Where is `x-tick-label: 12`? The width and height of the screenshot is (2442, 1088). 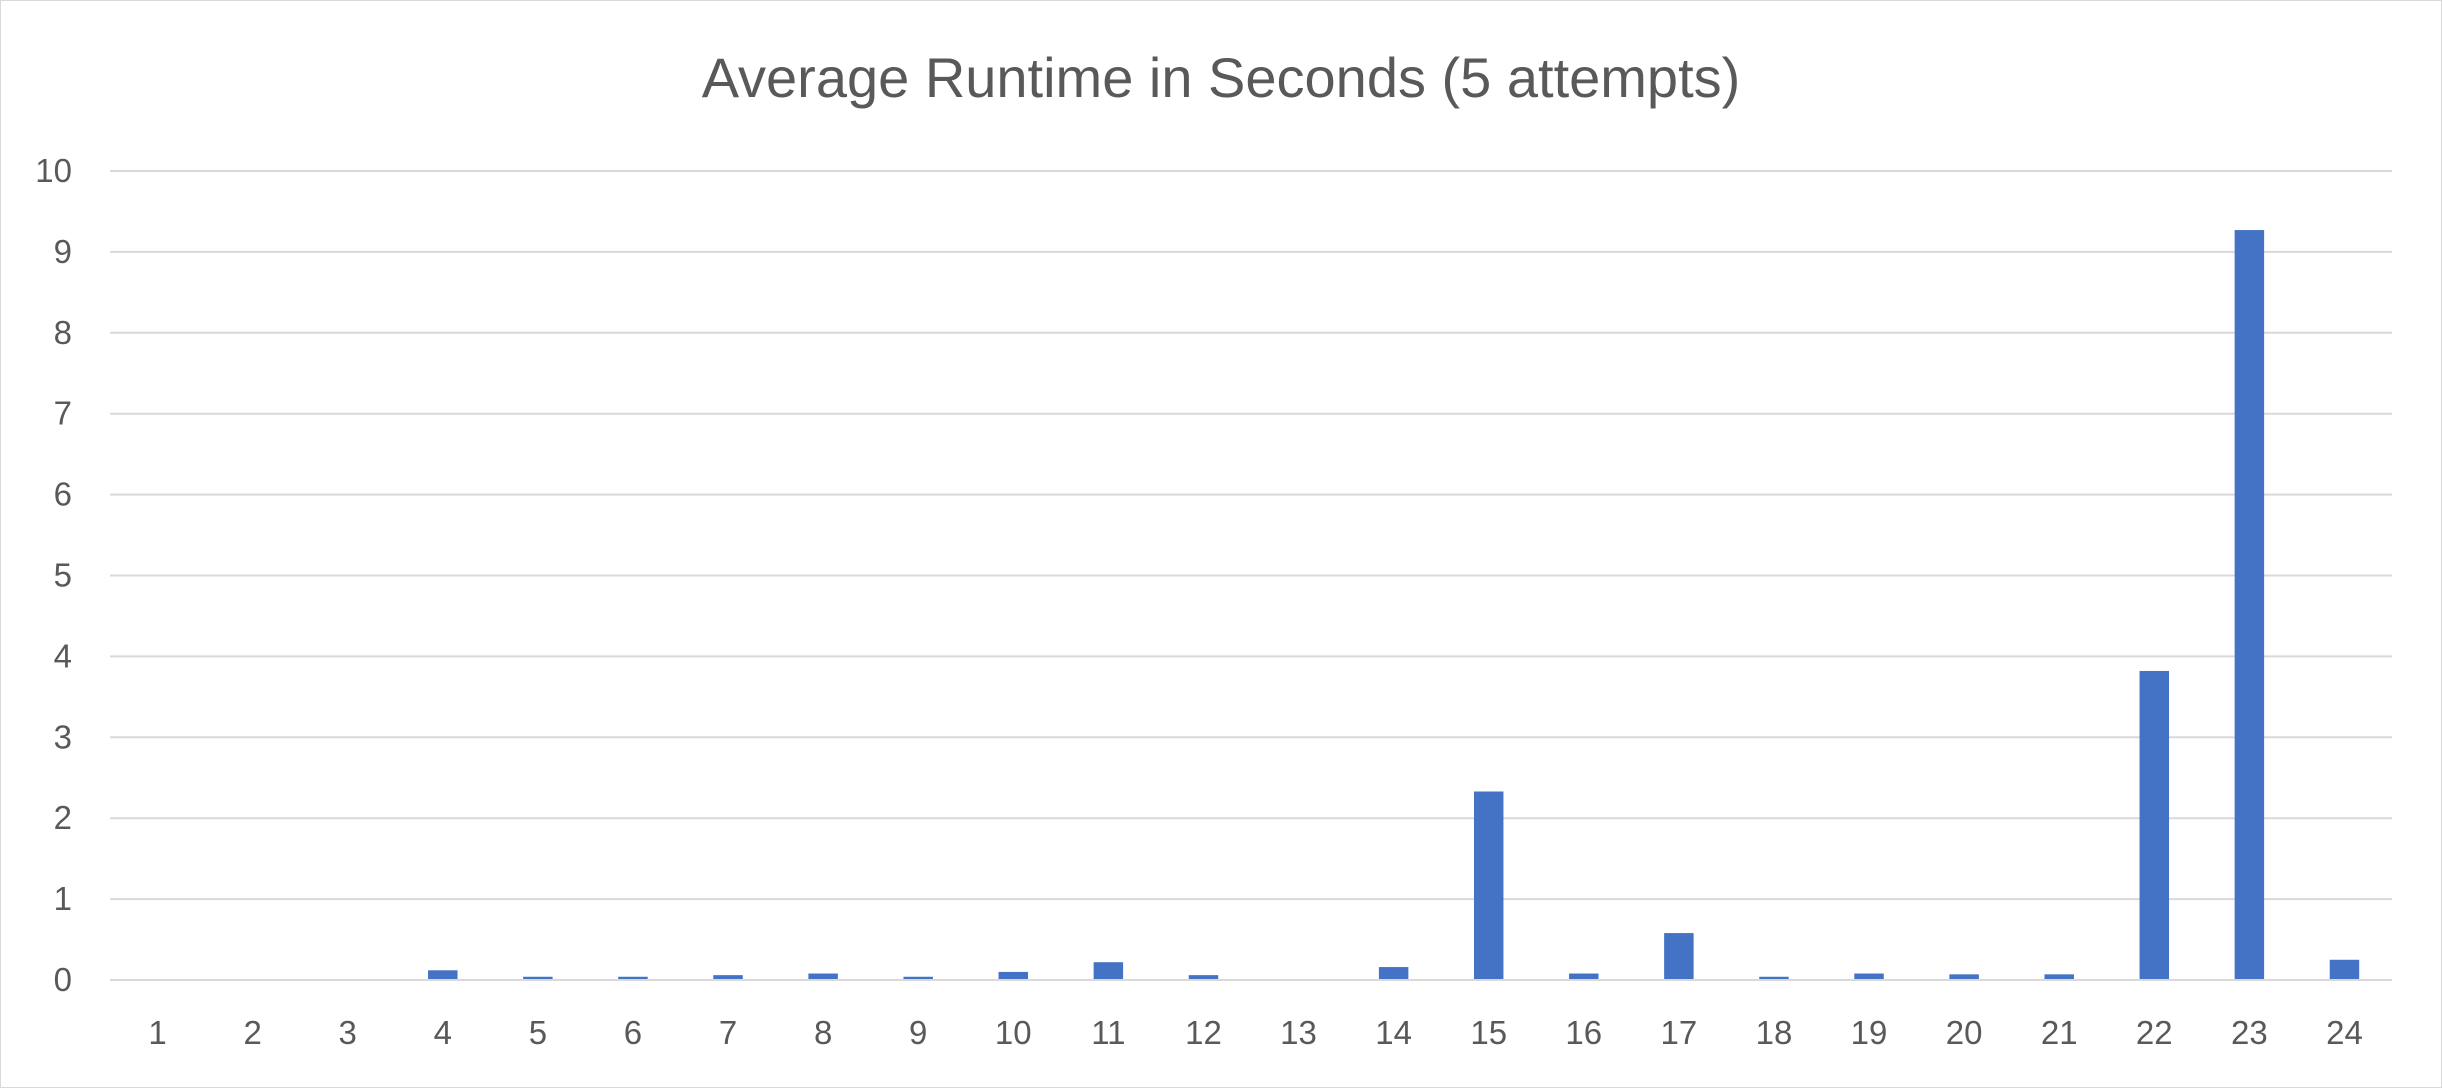 x-tick-label: 12 is located at coordinates (1203, 1032).